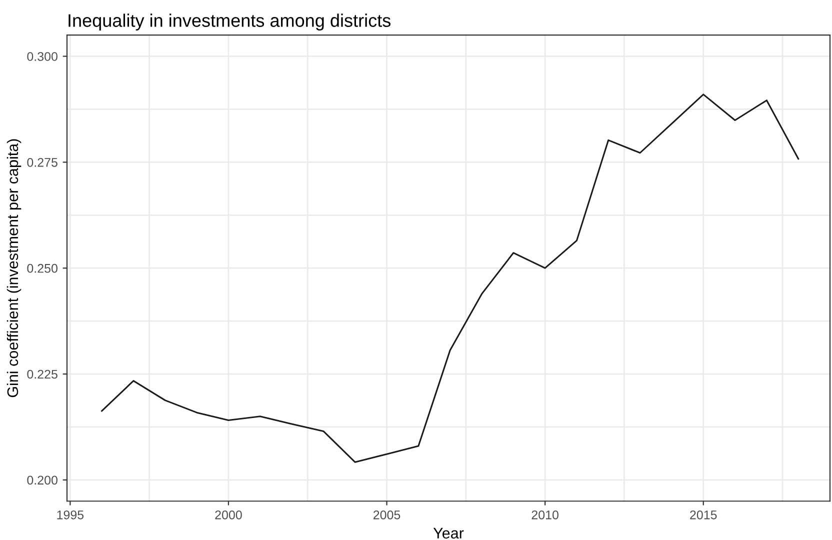 This screenshot has width=832, height=540. I want to click on y-tick-label: 0.200, so click(42, 480).